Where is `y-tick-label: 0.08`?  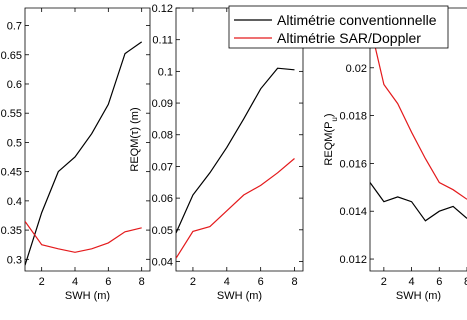
y-tick-label: 0.08 is located at coordinates (162, 136).